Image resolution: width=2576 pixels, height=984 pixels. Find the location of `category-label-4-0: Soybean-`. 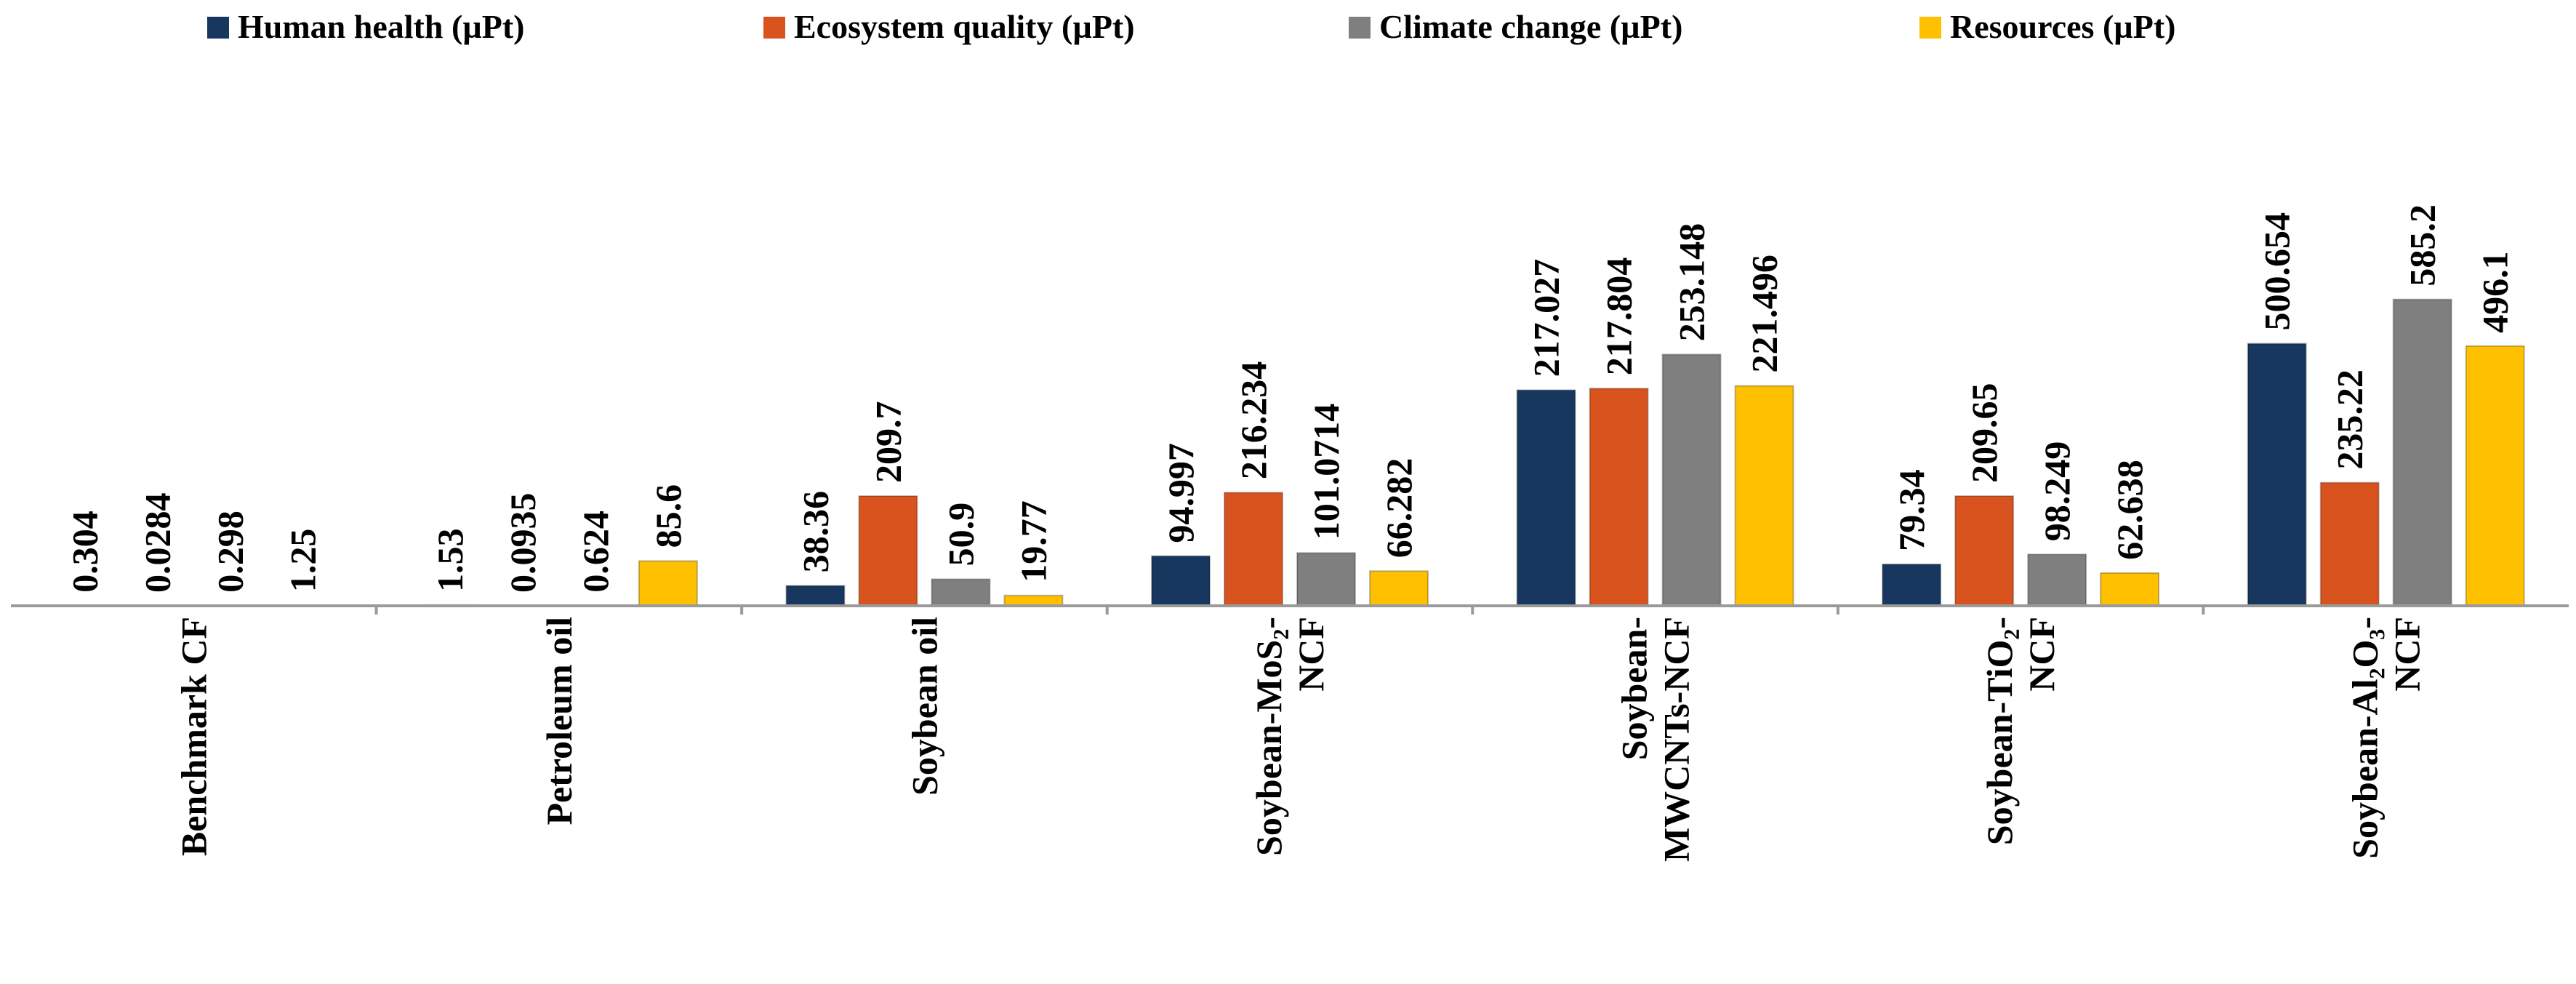

category-label-4-0: Soybean- is located at coordinates (1635, 688).